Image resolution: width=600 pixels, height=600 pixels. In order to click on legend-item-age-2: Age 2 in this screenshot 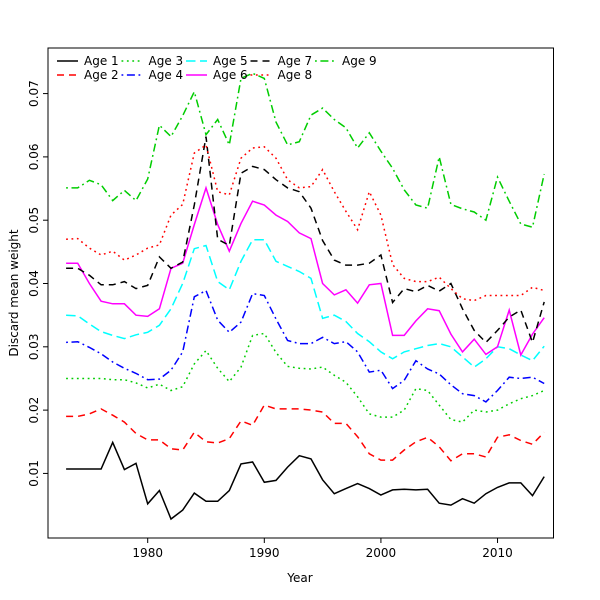, I will do `click(88, 75)`.